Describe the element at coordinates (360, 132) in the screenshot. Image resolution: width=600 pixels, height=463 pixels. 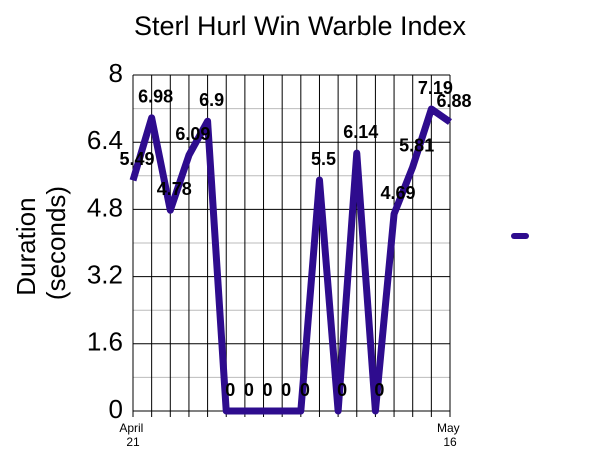
I see `data-label: 6.14` at that location.